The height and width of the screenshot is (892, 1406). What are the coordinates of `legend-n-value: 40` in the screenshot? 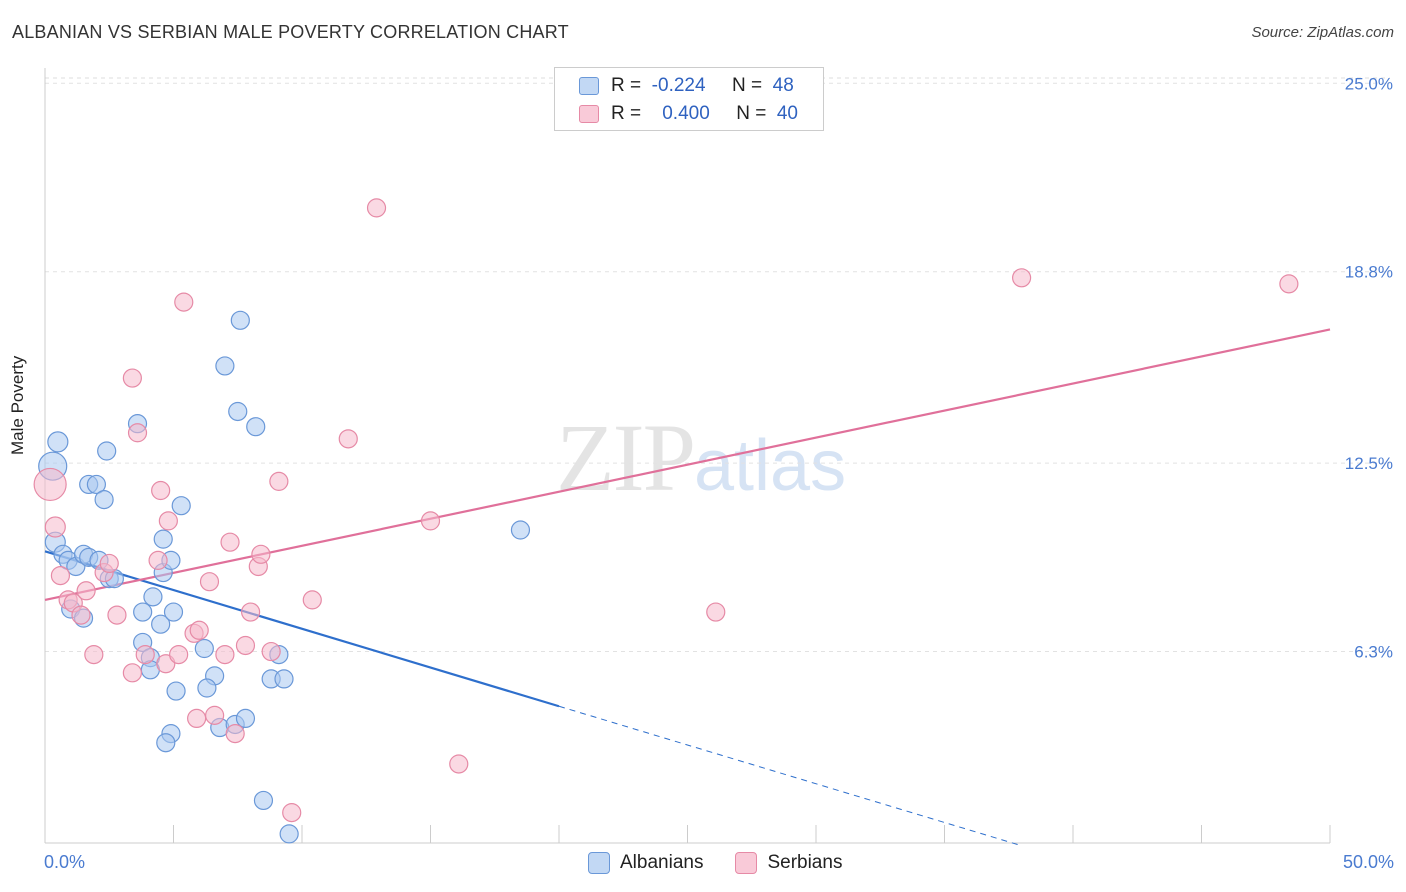 It's located at (787, 113).